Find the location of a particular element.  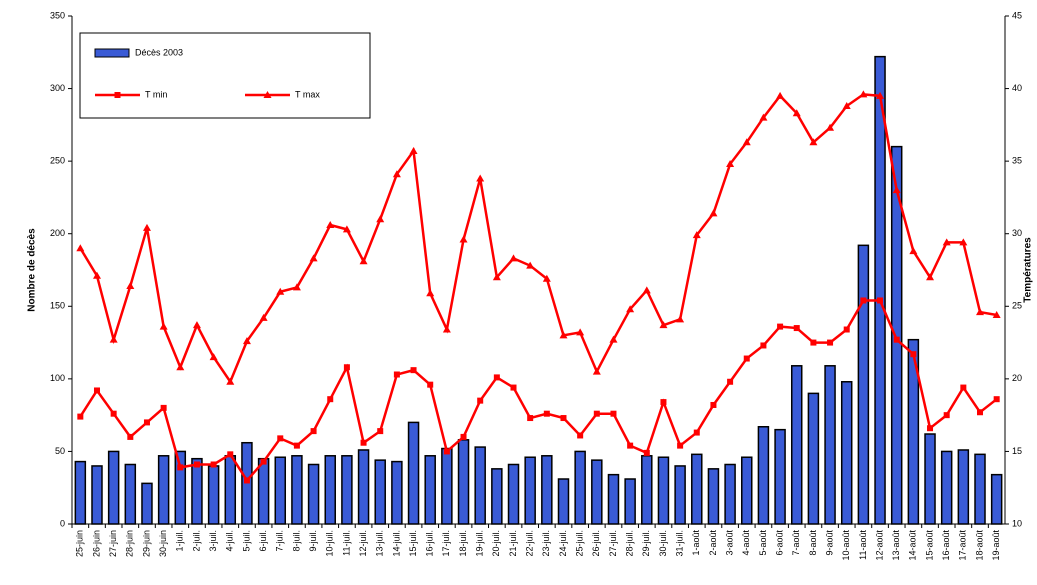

x-tick-label: 19-août is located at coordinates (996, 545).